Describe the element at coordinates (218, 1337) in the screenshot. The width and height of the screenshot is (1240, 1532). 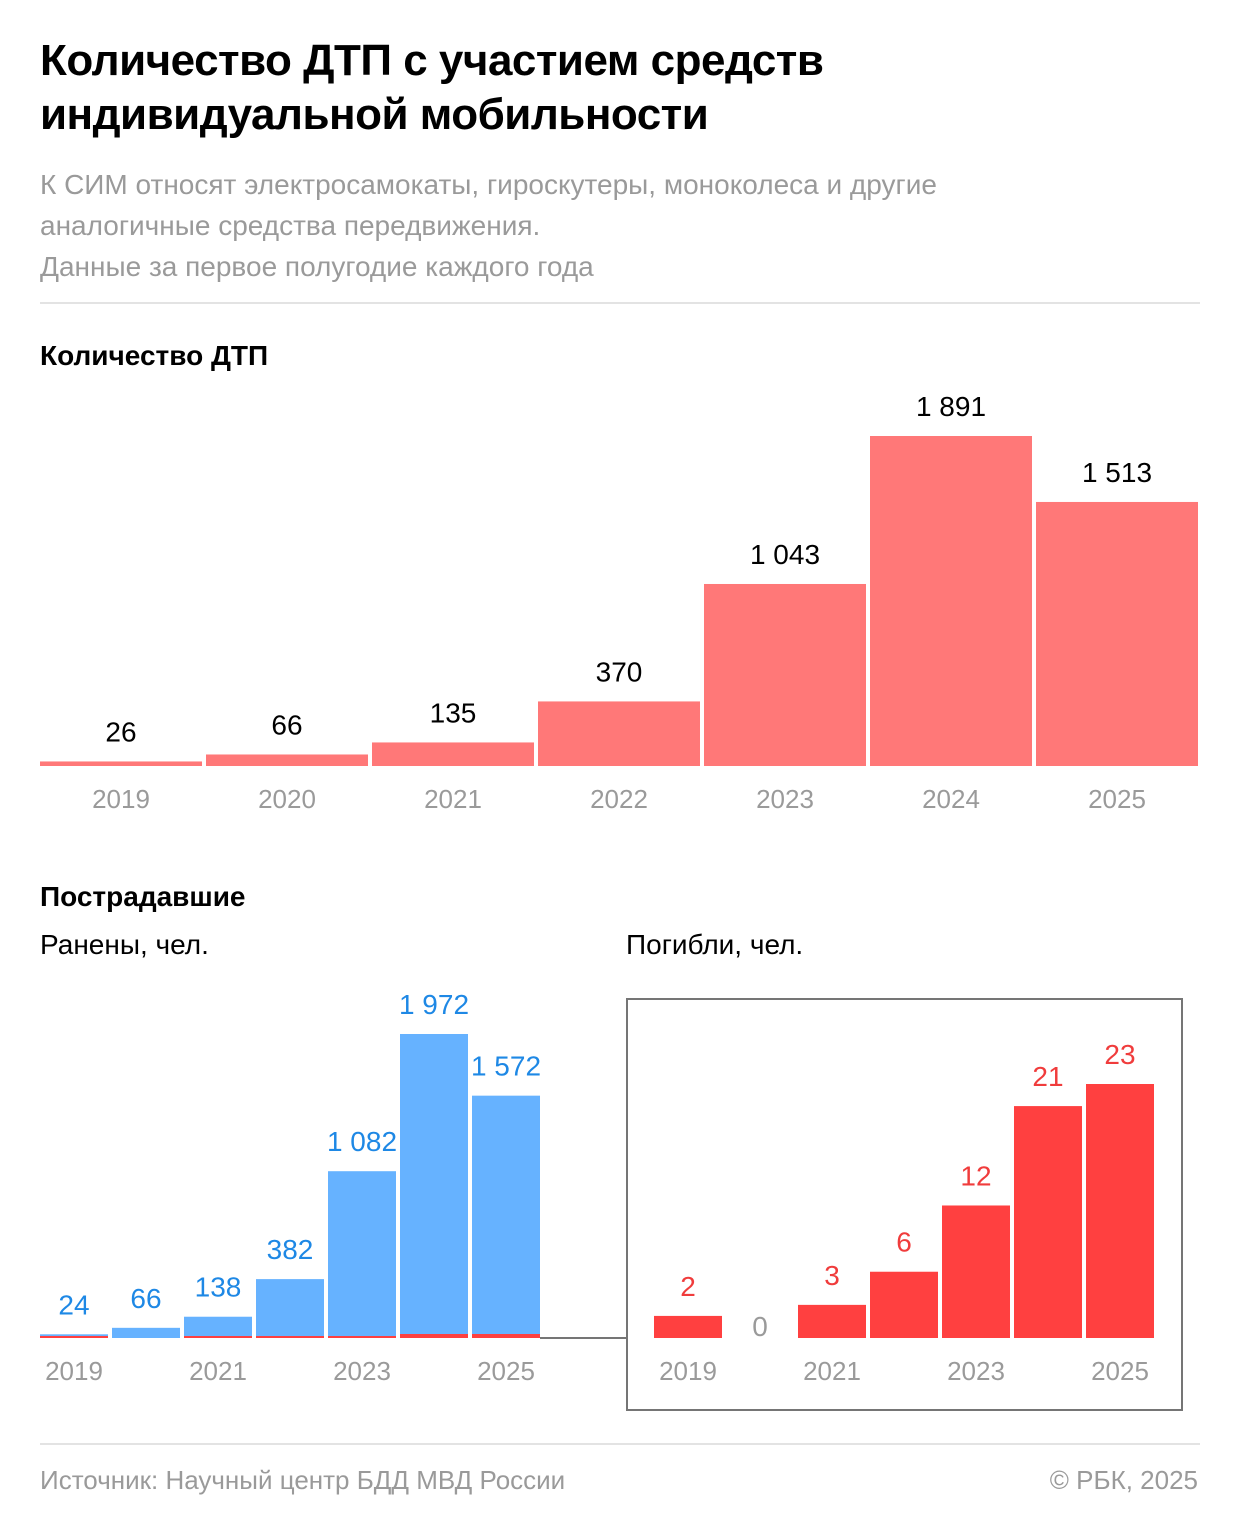
I see `bar-killed-small-2021` at that location.